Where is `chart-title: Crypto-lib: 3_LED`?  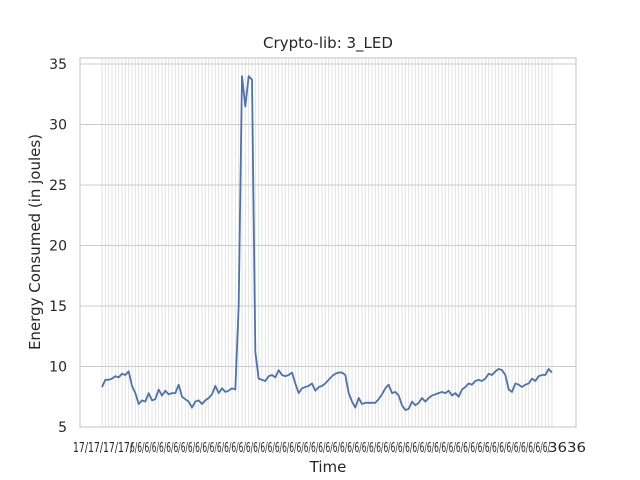
chart-title: Crypto-lib: 3_LED is located at coordinates (328, 43).